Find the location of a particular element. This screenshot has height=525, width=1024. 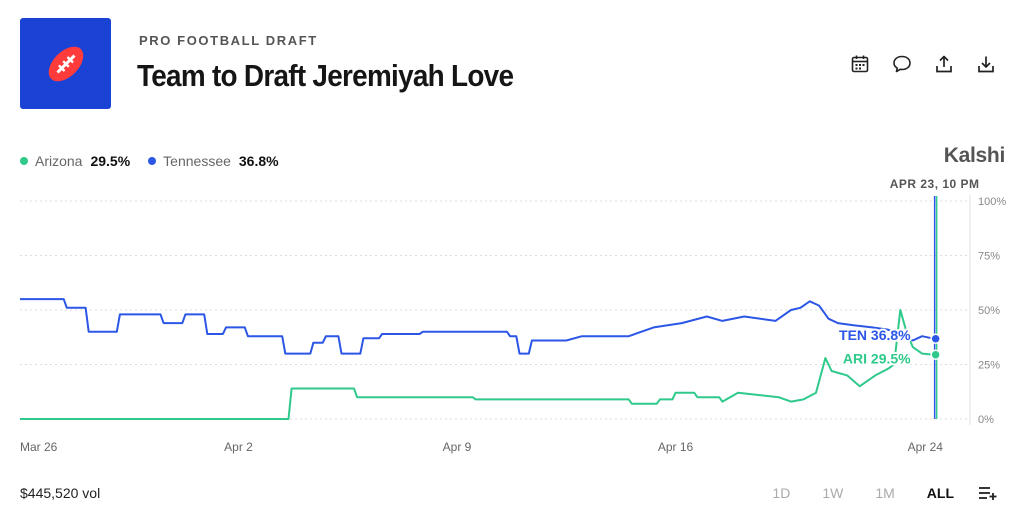

volume-label: $445,520 vol is located at coordinates (60, 493).